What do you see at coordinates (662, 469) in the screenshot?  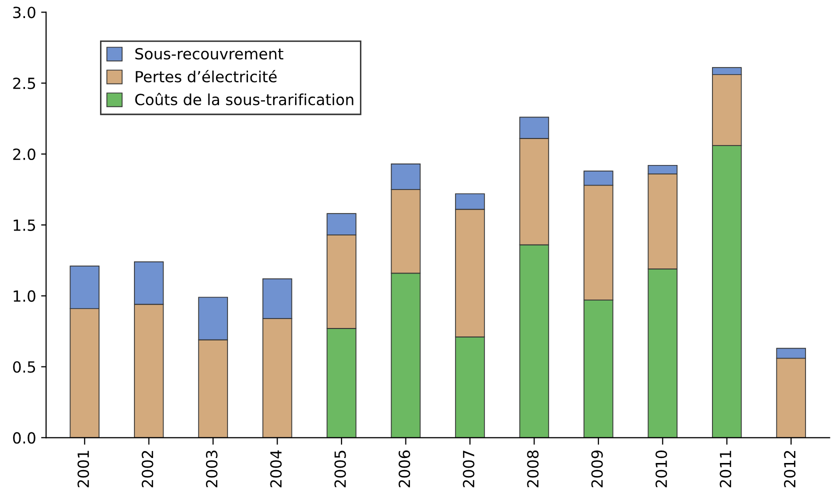 I see `x-tick-label: 2010` at bounding box center [662, 469].